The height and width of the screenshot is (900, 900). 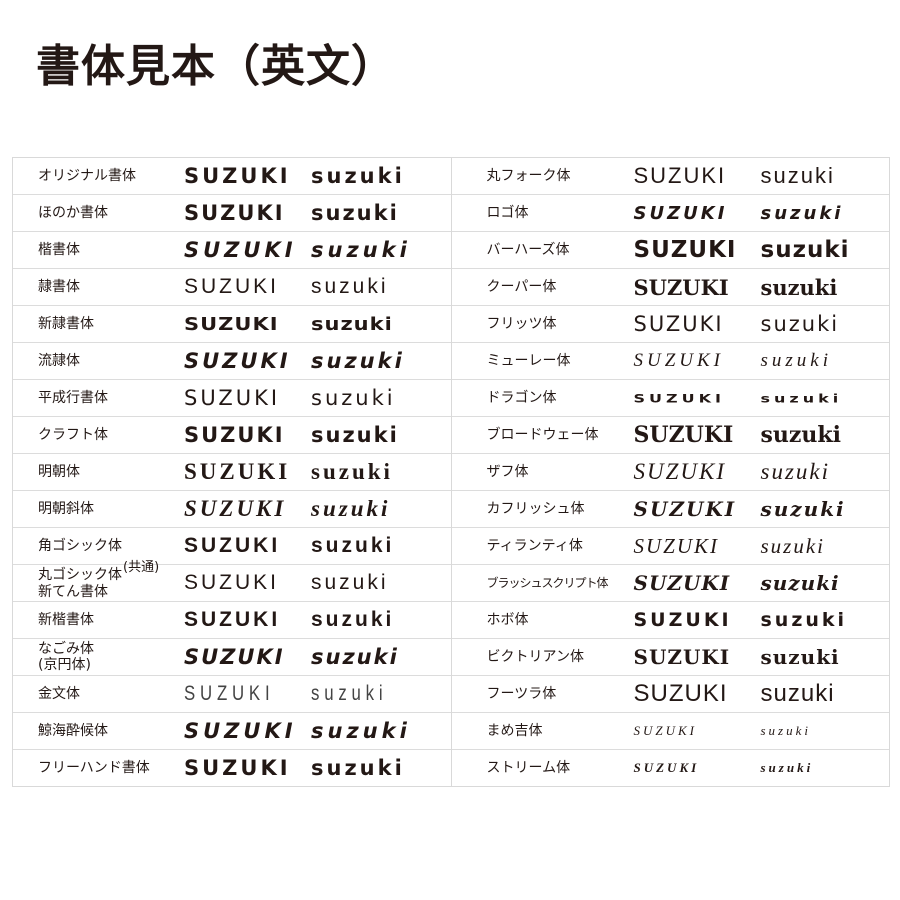 What do you see at coordinates (66, 620) in the screenshot?
I see `font-name: 新楷書体` at bounding box center [66, 620].